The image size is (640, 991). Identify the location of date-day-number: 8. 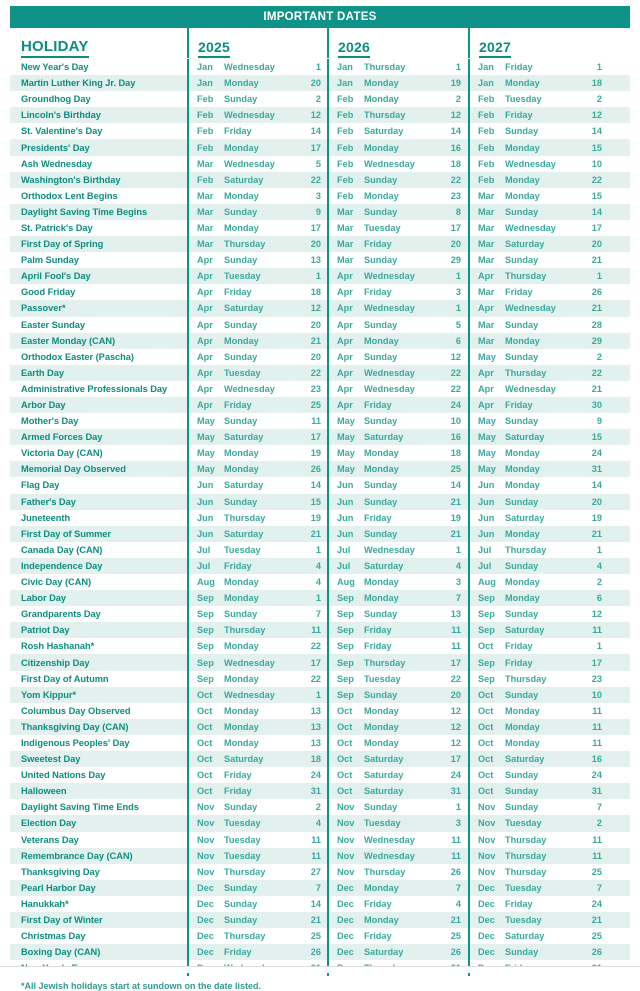
(458, 211).